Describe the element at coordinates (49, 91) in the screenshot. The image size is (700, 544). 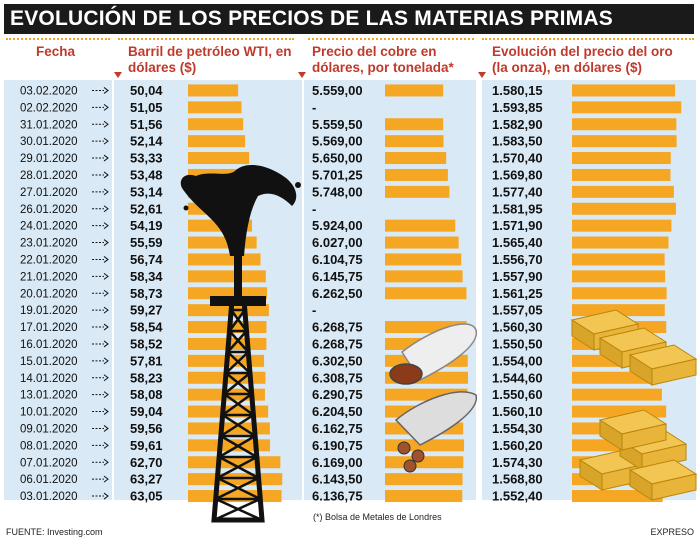
I see `date-label: 03.02.2020` at that location.